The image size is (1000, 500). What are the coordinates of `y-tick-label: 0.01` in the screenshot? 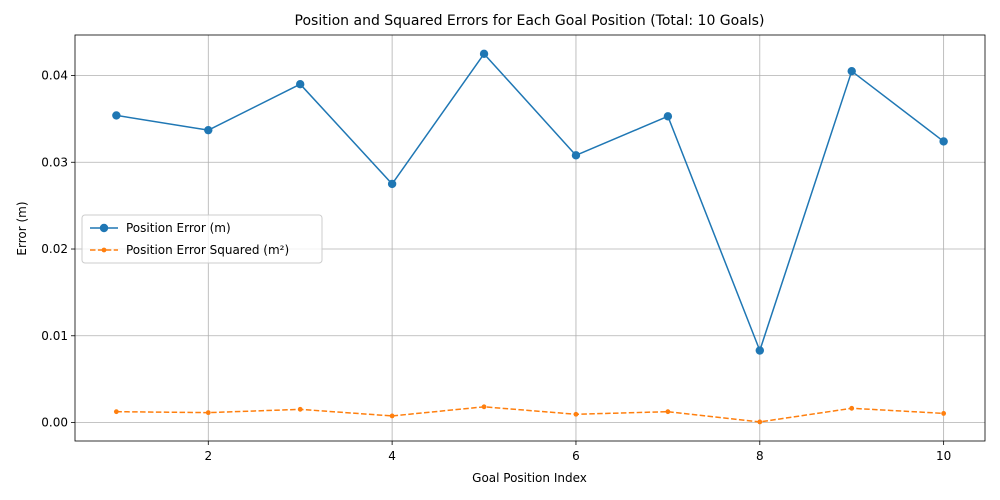 It's located at (54, 336).